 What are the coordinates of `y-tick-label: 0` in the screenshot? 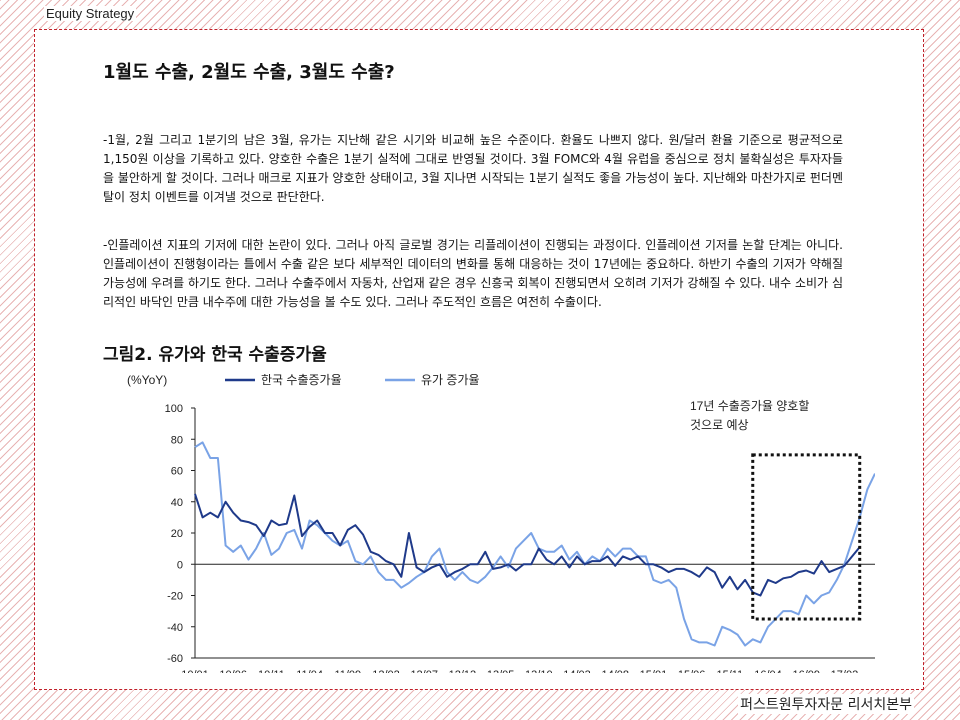 It's located at (180, 565).